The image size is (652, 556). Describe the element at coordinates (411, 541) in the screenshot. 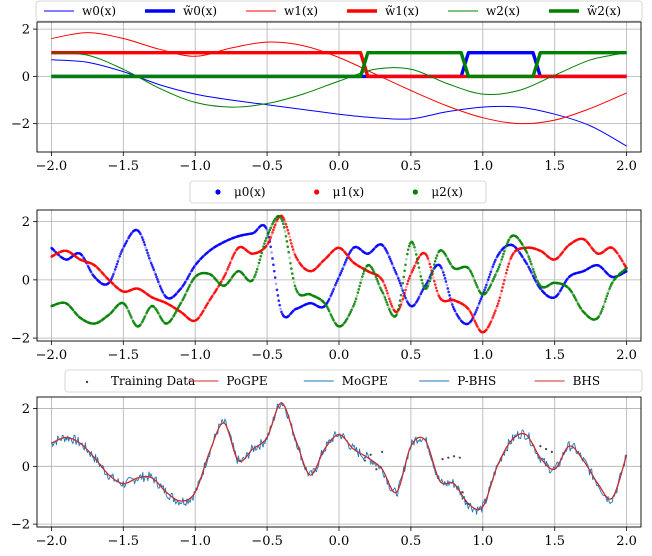

I see `x-tick-label: 0.5` at that location.